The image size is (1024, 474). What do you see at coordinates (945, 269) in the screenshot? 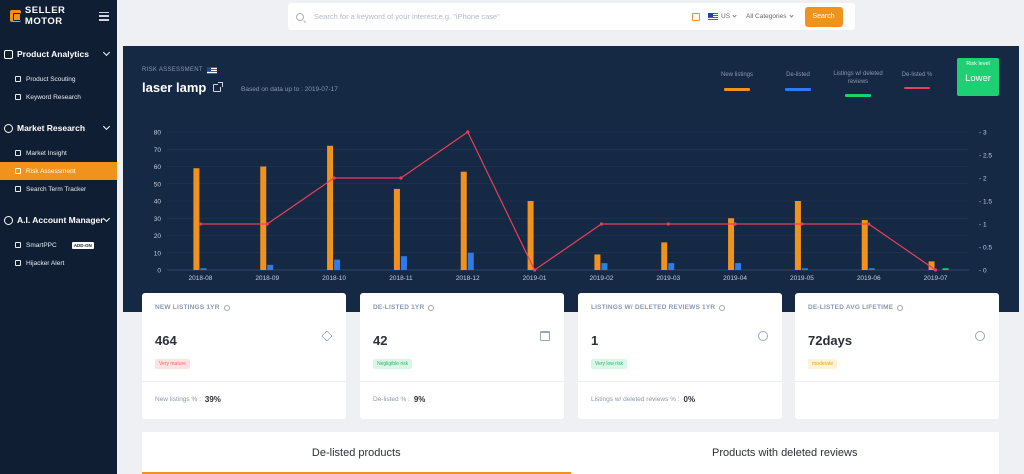
I see `bar-listings-w-deleted-reviews` at bounding box center [945, 269].